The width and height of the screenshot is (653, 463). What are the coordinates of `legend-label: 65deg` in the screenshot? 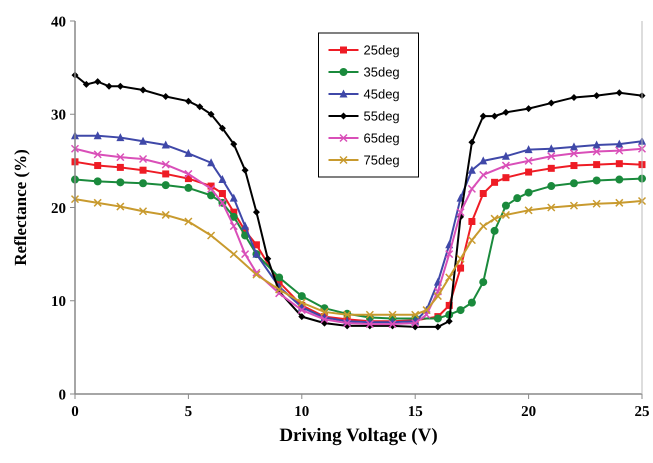 It's located at (382, 138).